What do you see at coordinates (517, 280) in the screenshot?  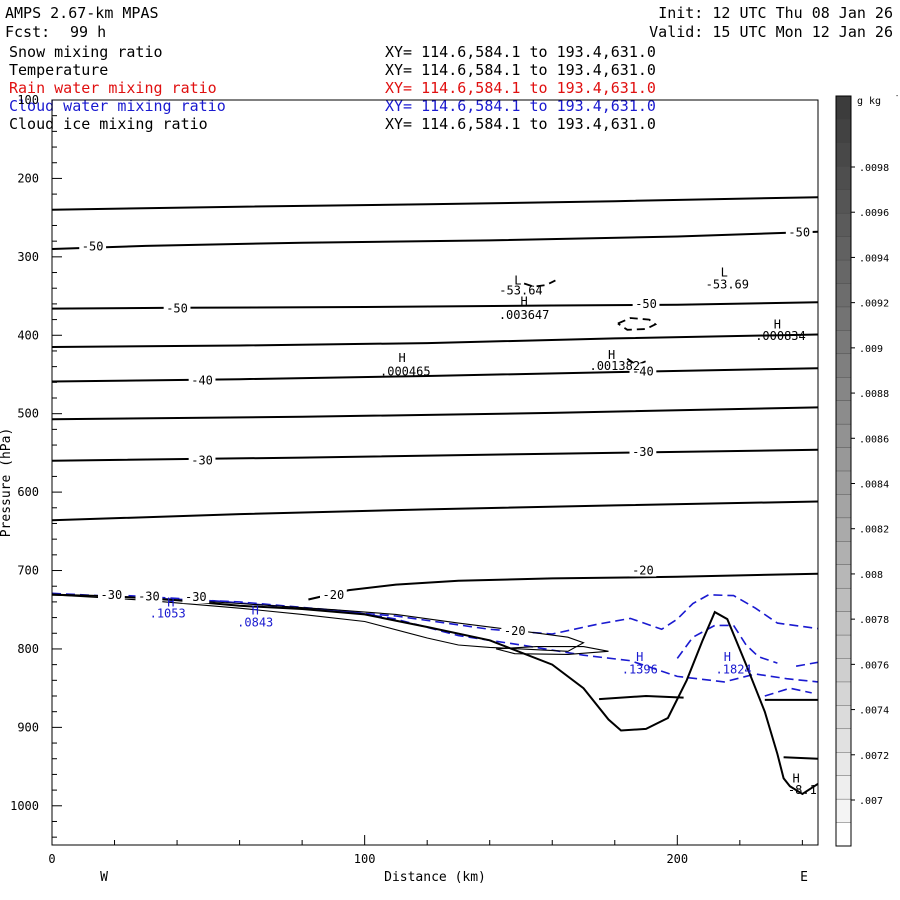 I see `extremum-label: L` at bounding box center [517, 280].